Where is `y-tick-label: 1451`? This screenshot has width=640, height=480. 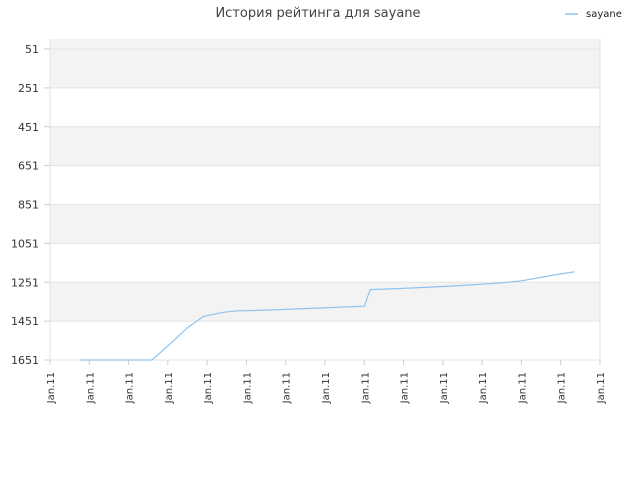 y-tick-label: 1451 is located at coordinates (25, 321).